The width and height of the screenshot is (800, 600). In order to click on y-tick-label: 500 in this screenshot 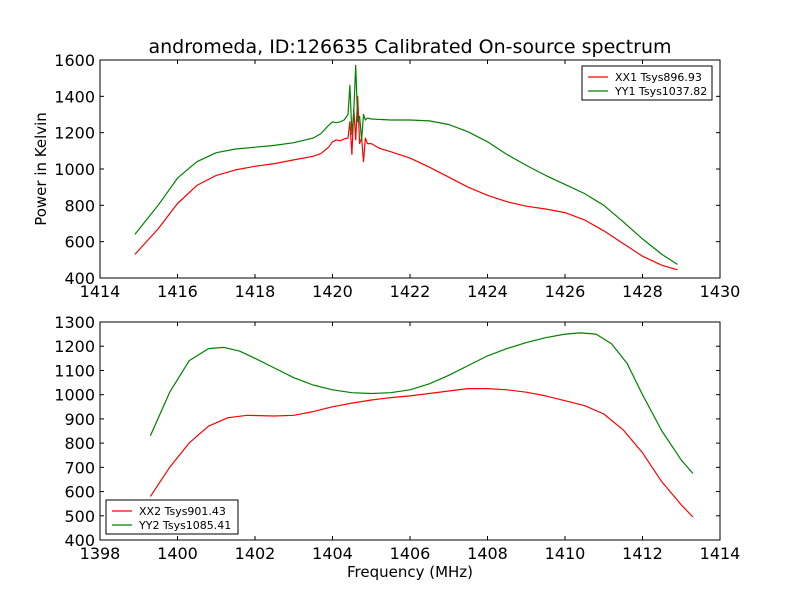, I will do `click(79, 516)`.